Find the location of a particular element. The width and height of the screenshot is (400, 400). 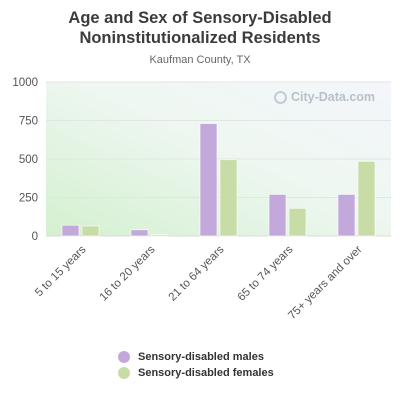

y-tick-label: 500 is located at coordinates (28, 160).